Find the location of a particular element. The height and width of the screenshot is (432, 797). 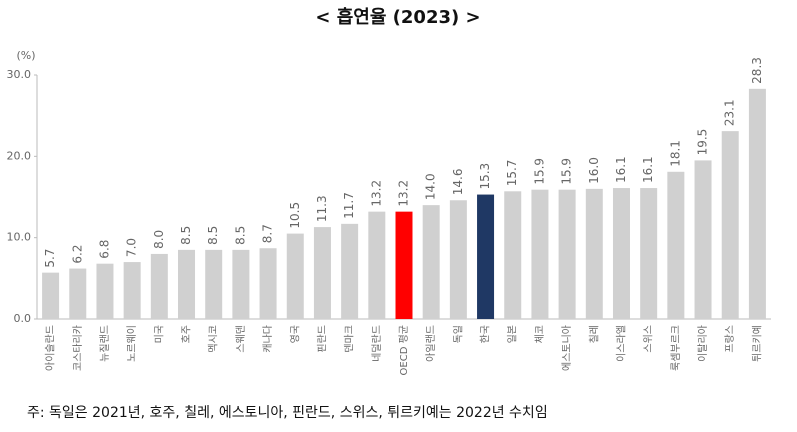

value-label: 19.5 is located at coordinates (703, 142).